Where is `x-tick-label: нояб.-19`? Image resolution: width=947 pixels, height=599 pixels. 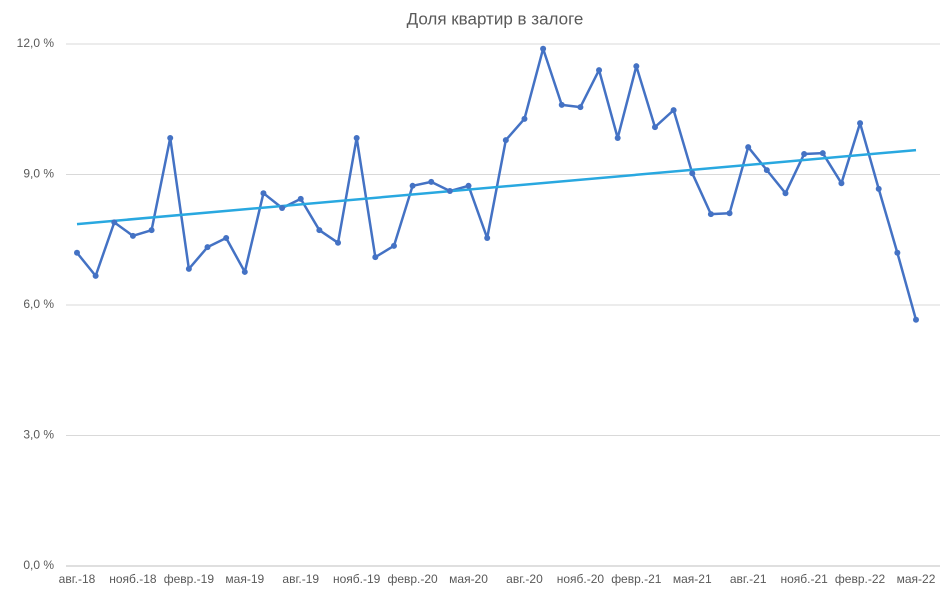 x-tick-label: нояб.-19 is located at coordinates (357, 579).